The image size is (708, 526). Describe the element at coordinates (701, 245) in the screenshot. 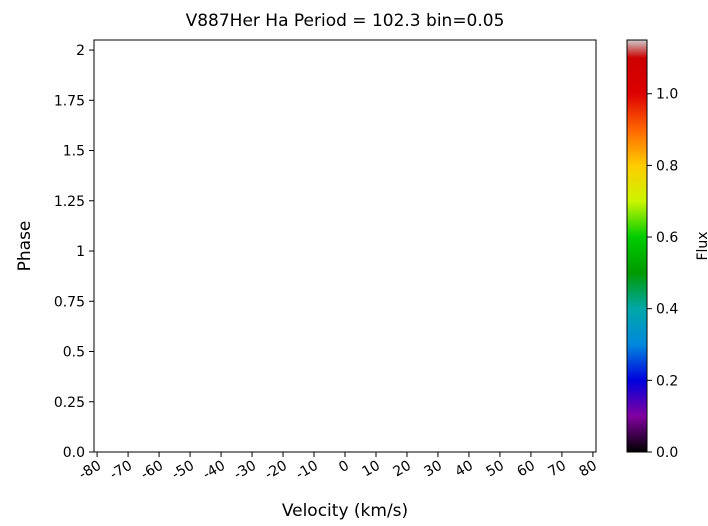

I see `colorbar-label: Flux` at that location.